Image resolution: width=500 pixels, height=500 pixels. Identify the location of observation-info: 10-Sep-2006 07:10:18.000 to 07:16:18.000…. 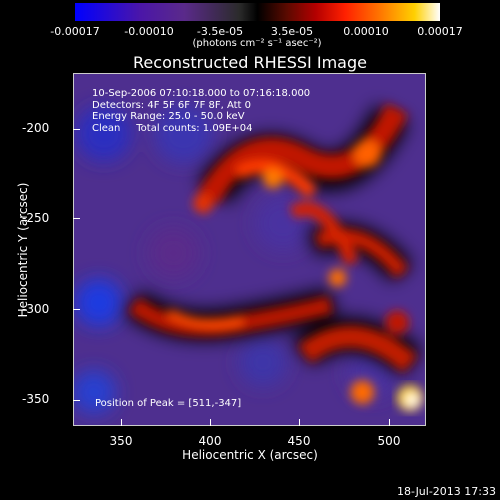
(201, 111).